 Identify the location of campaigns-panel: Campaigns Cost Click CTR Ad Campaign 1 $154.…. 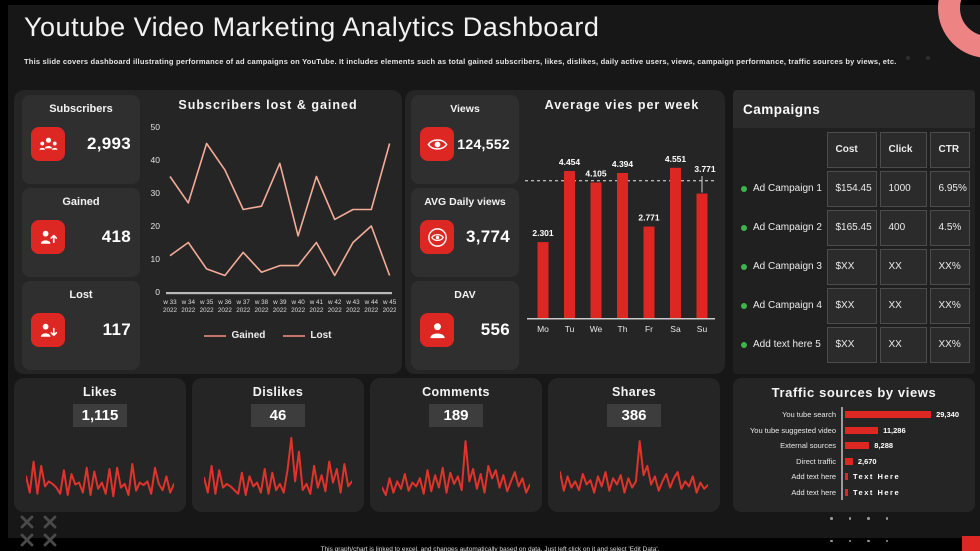
(854, 232).